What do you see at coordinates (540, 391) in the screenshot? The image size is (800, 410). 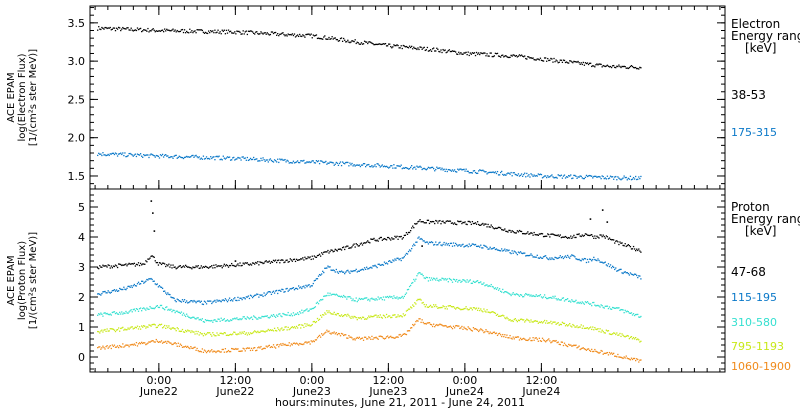 I see `x-tick-label-date: June24` at bounding box center [540, 391].